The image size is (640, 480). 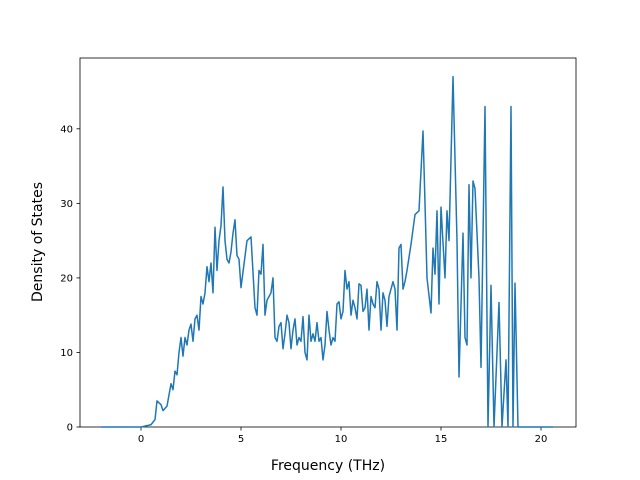 I want to click on x-tick-label: 5, so click(x=241, y=439).